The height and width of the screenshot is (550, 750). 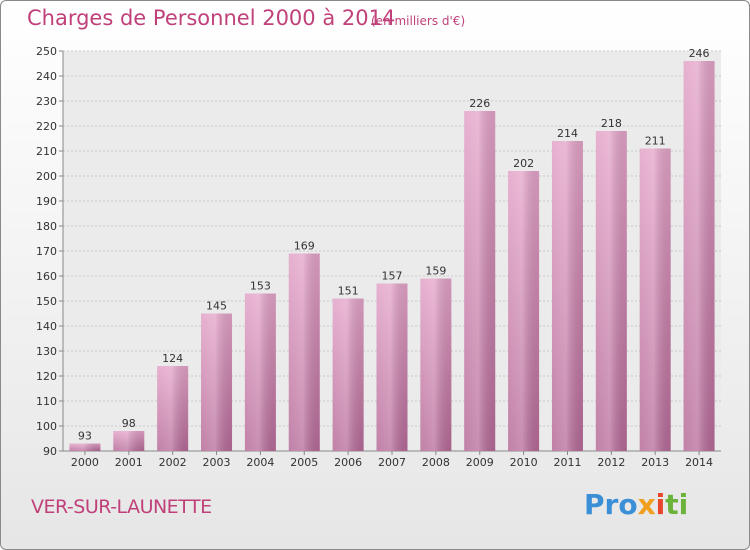 What do you see at coordinates (655, 299) in the screenshot?
I see `bar-shine-2013` at bounding box center [655, 299].